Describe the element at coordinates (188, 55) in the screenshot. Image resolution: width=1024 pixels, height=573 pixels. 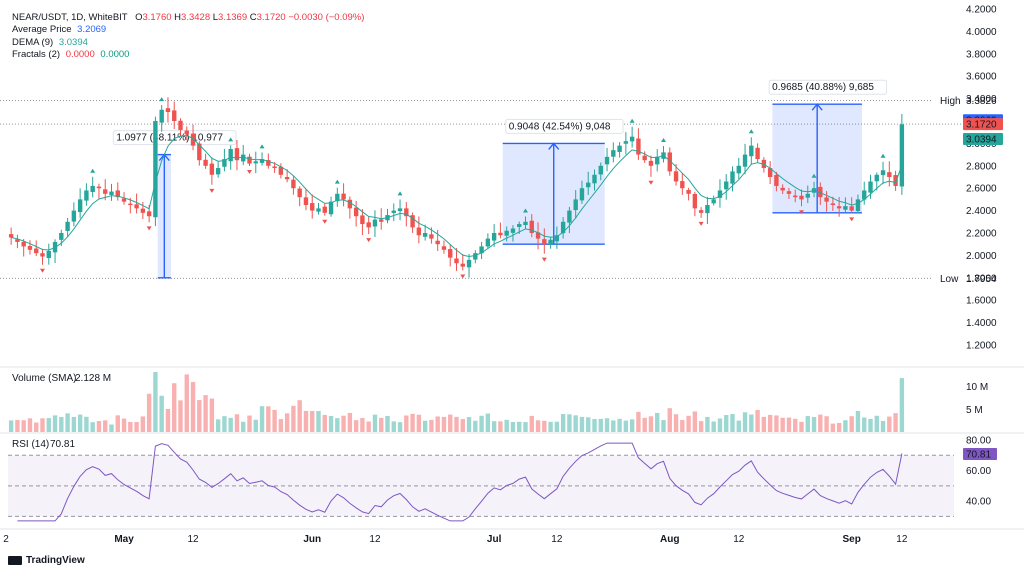
I see `indicator-fractals: Fractals (2) 0.0000 0.0000` at that location.